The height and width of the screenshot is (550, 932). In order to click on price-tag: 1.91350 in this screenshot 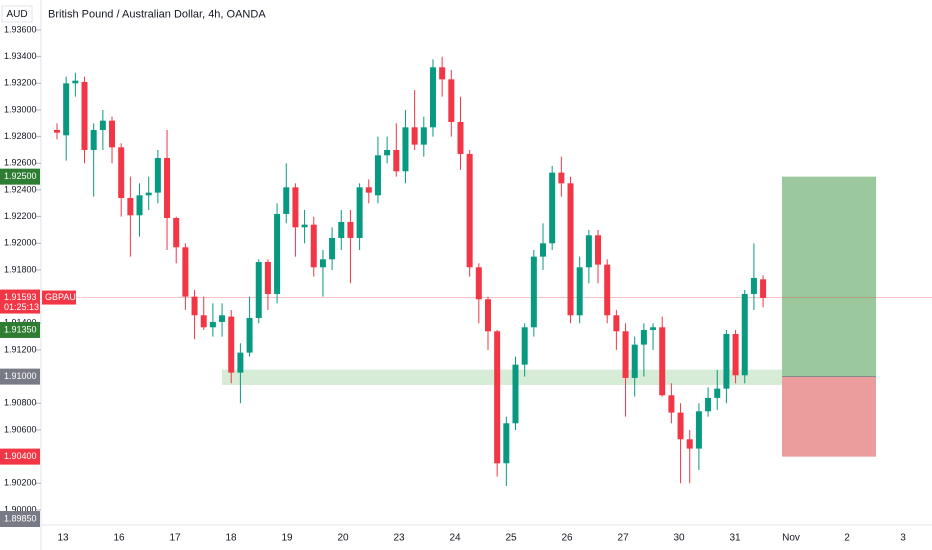, I will do `click(20, 329)`.